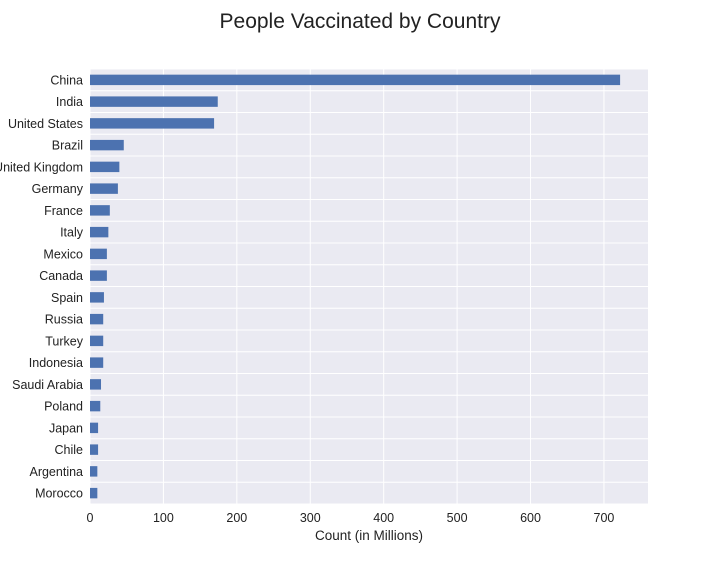 Image resolution: width=720 pixels, height=576 pixels. Describe the element at coordinates (94, 493) in the screenshot. I see `bar-morocco` at that location.